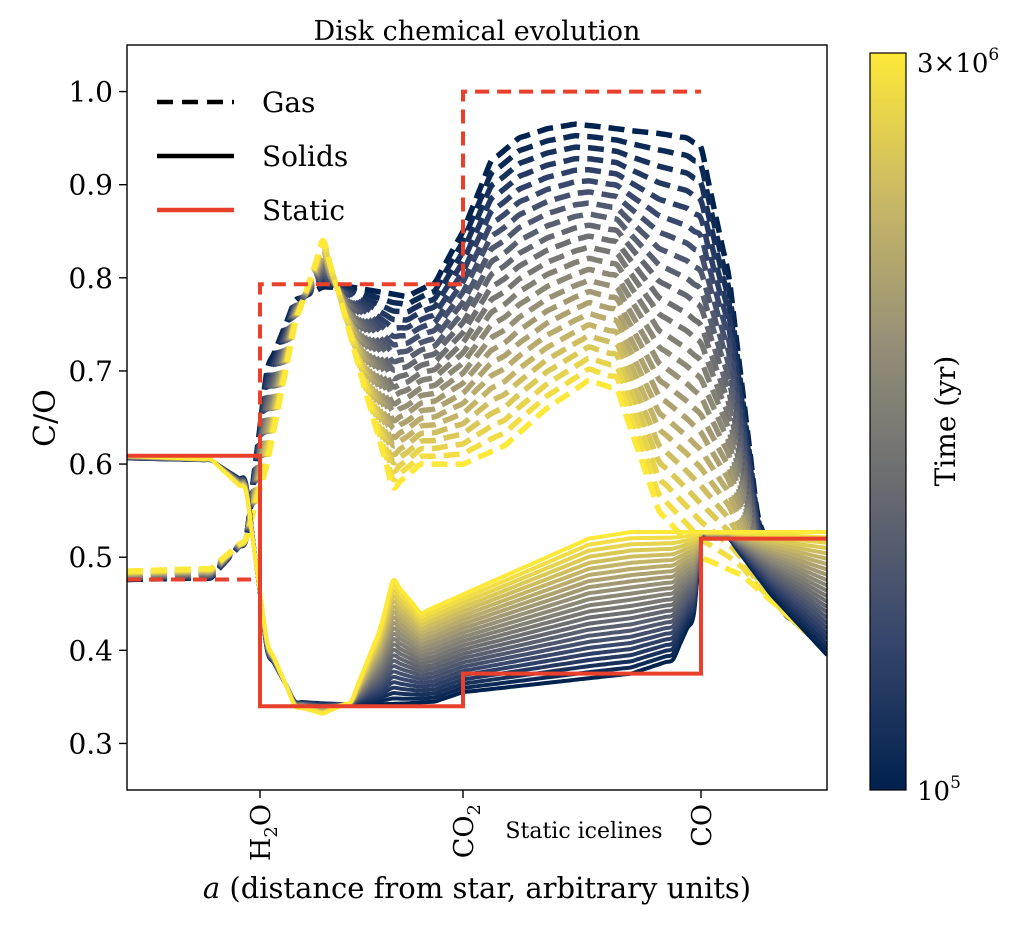 The height and width of the screenshot is (931, 1024). I want to click on y-tick-label: 0.5, so click(90, 557).